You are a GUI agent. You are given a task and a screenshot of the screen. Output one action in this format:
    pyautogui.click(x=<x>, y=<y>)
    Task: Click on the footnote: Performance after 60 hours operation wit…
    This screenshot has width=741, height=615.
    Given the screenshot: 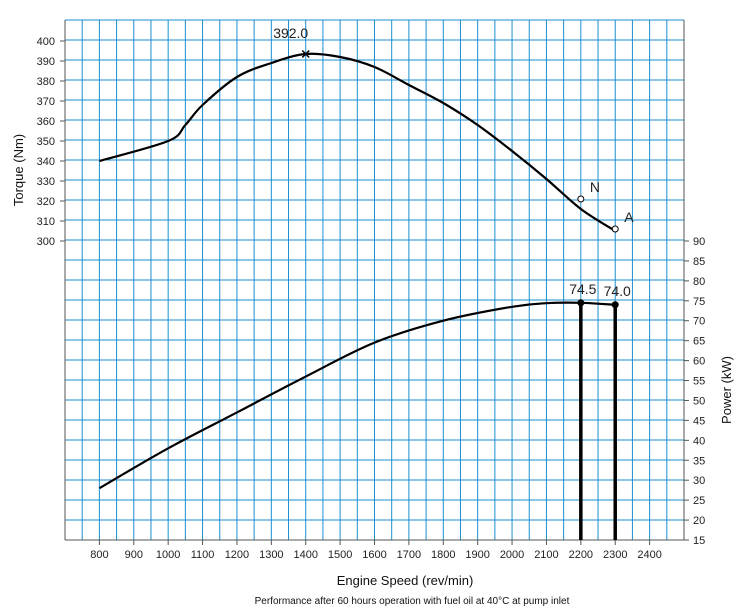 What is the action you would take?
    pyautogui.click(x=412, y=601)
    